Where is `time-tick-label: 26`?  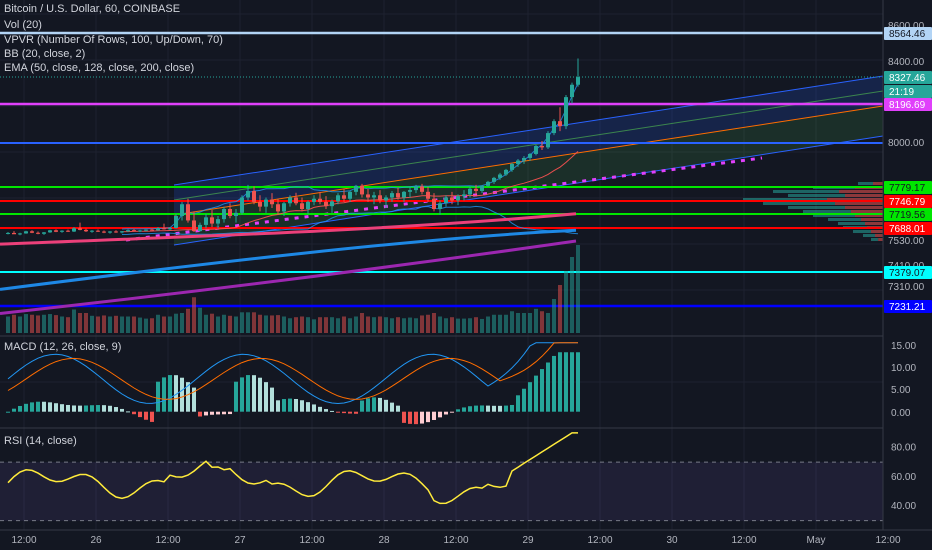
time-tick-label: 26 is located at coordinates (96, 540).